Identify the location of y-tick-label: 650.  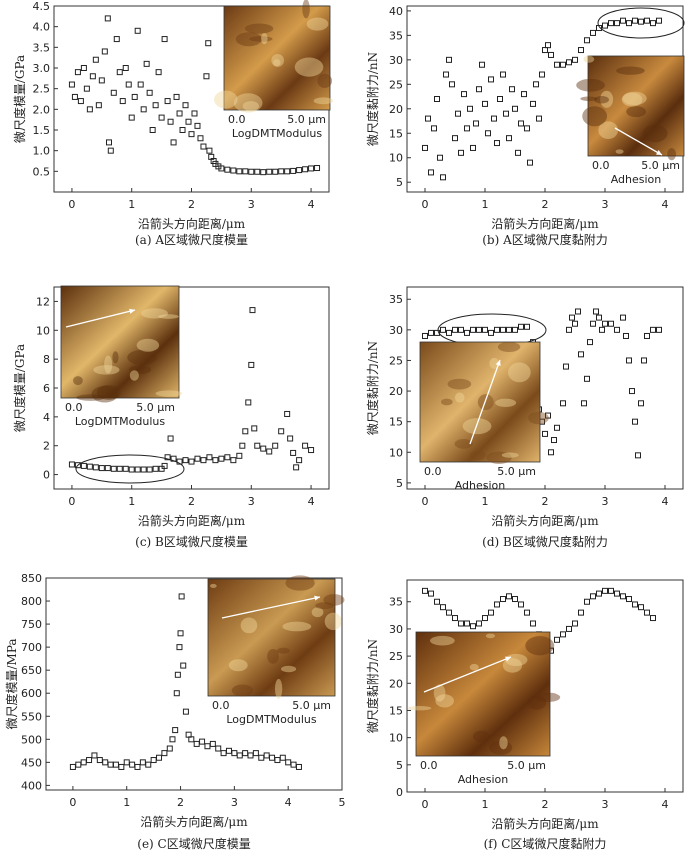
(31, 670).